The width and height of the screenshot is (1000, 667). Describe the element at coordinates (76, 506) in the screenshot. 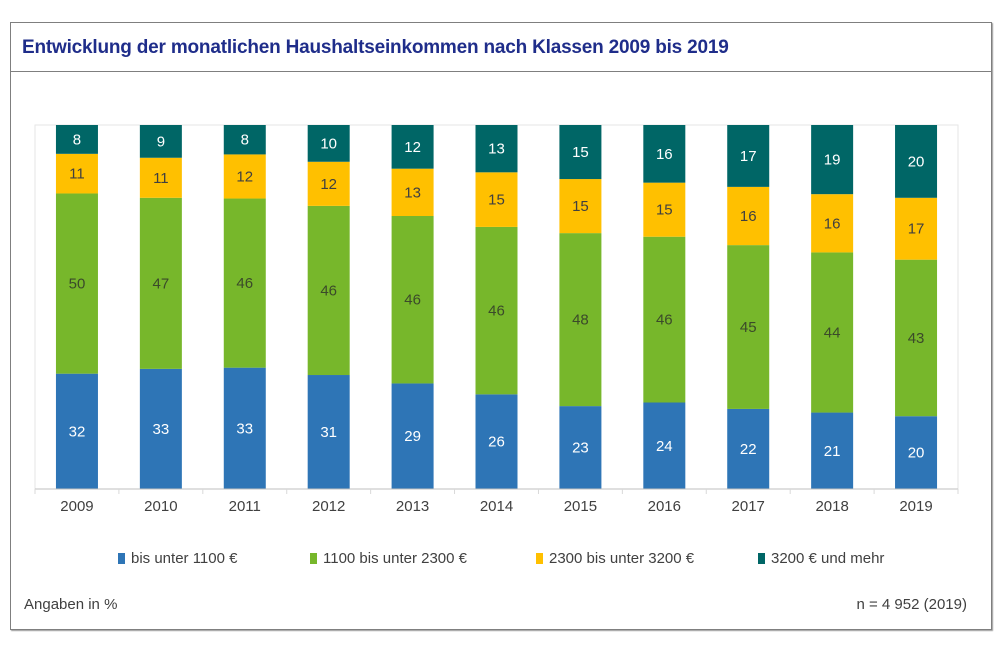

I see `x-tick-label-2009: 2009` at that location.